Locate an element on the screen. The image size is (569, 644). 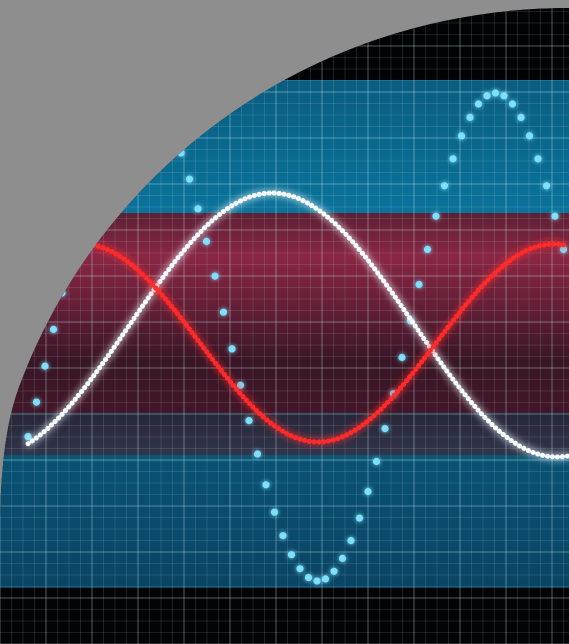
bottom-dark-region is located at coordinates (284, 616).